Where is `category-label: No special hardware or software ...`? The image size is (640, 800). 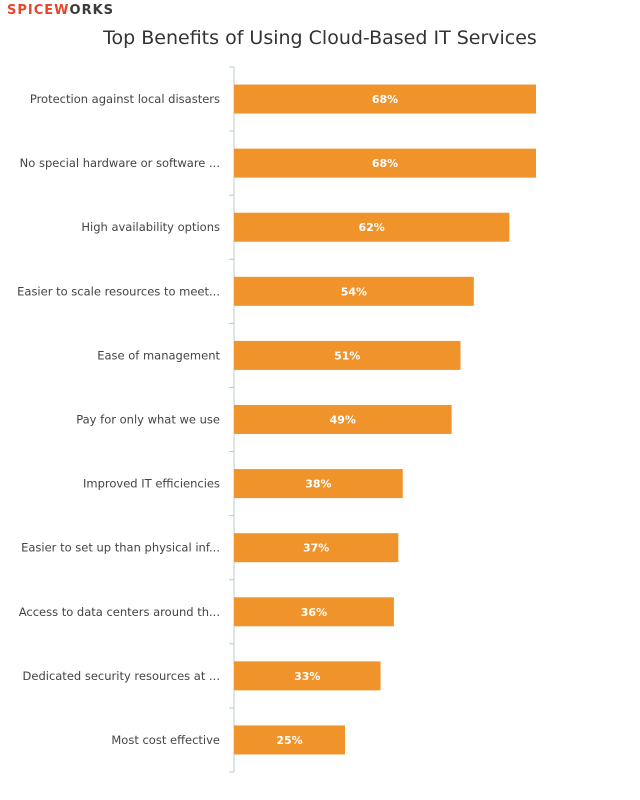 category-label: No special hardware or software ... is located at coordinates (120, 163).